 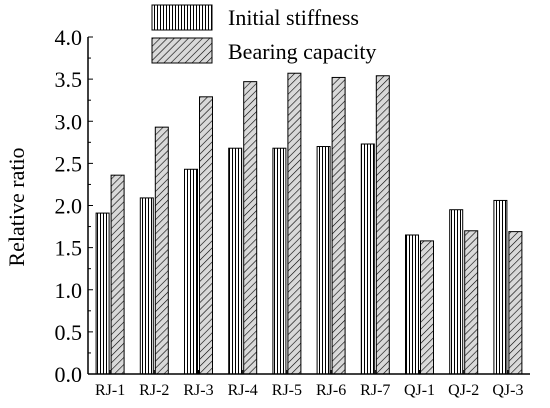 I want to click on x-tick-label: RJ-3, so click(x=198, y=390).